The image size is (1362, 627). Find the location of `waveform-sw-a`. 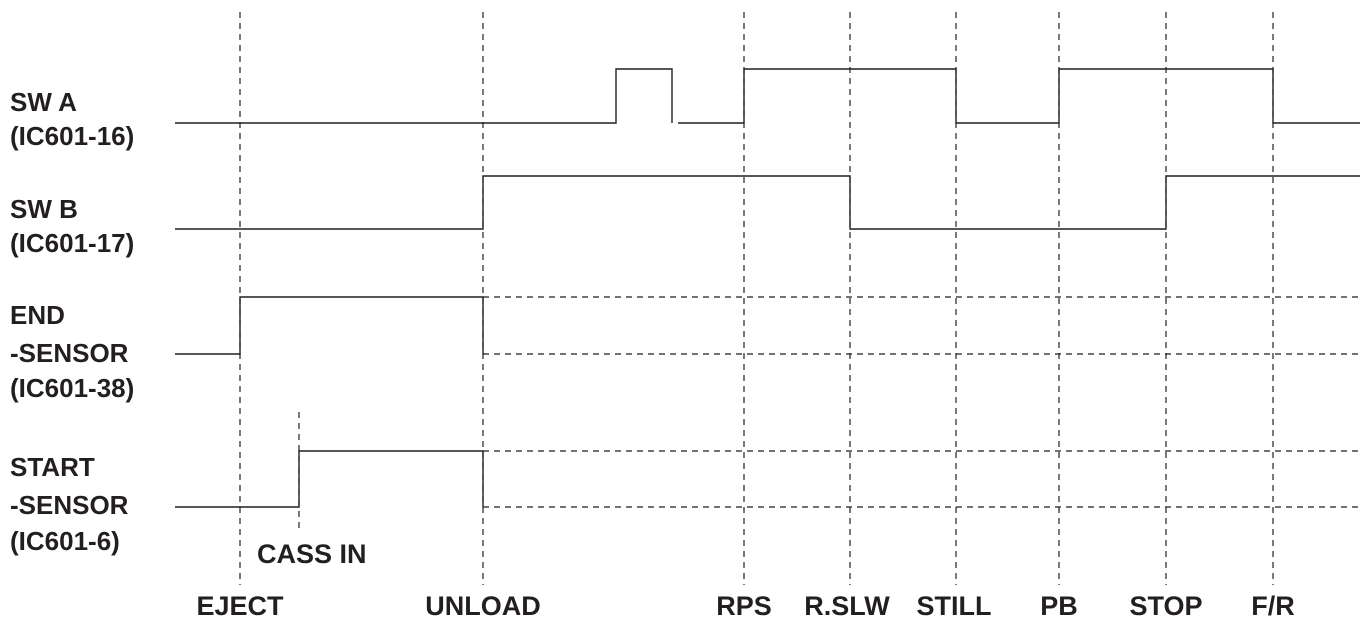

waveform-sw-a is located at coordinates (767, 96).